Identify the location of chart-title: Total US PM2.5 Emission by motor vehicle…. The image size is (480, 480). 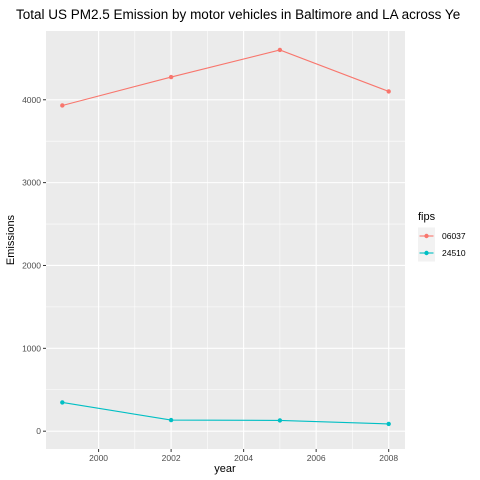
(238, 14).